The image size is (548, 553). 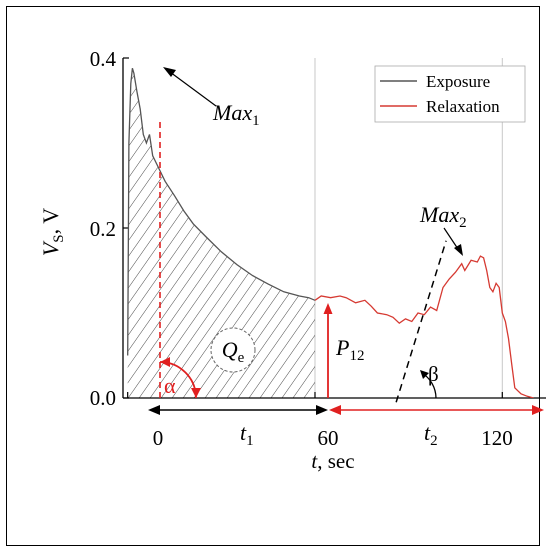 I want to click on legend-box, so click(x=450, y=94).